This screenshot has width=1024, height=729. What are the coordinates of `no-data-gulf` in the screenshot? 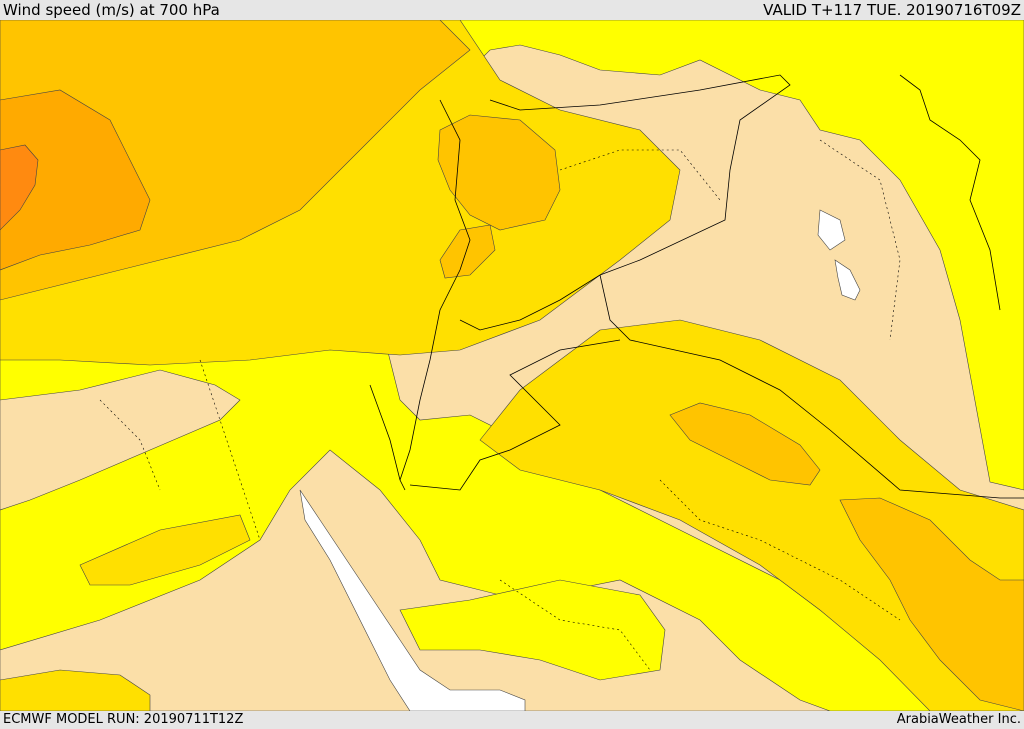 It's located at (839, 255).